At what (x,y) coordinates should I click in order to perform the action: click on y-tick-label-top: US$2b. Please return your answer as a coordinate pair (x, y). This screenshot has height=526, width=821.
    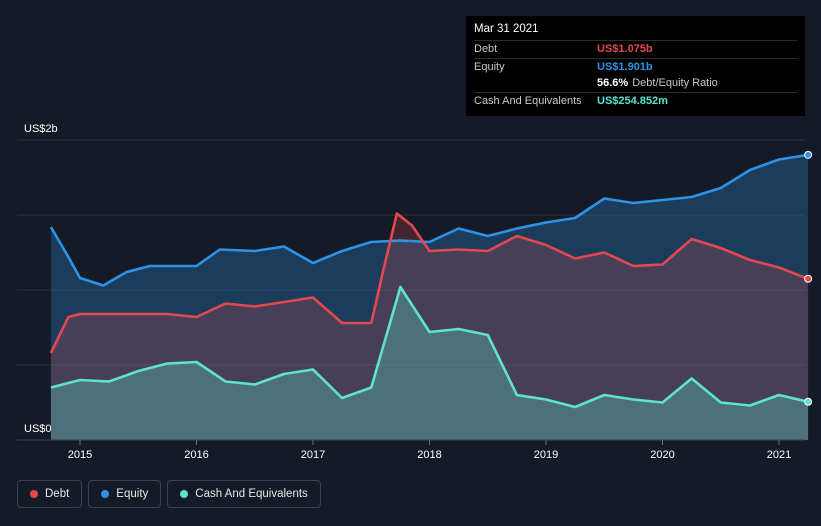
    Looking at the image, I should click on (41, 129).